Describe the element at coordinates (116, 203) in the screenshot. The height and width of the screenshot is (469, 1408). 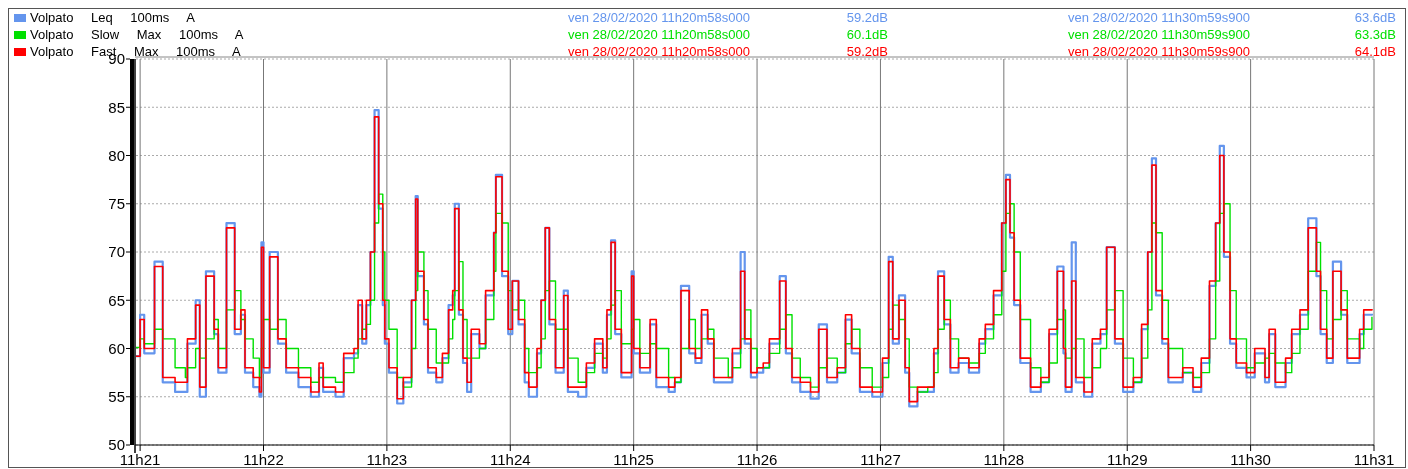
I see `y-tick-label: 75` at that location.